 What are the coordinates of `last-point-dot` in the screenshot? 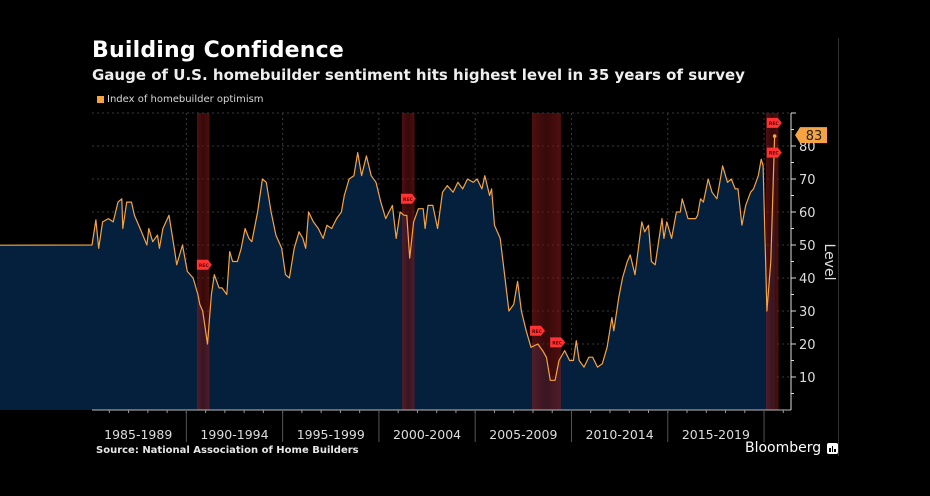 It's located at (774, 136).